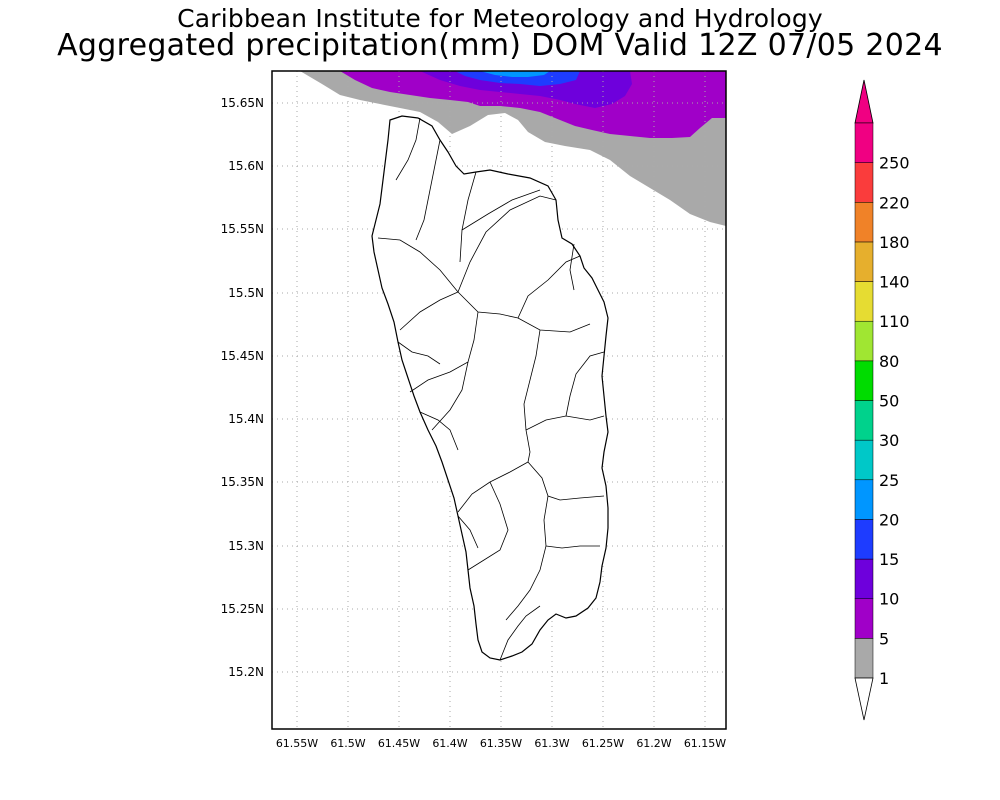  I want to click on lat-tick-label: 15.2N, so click(246, 672).